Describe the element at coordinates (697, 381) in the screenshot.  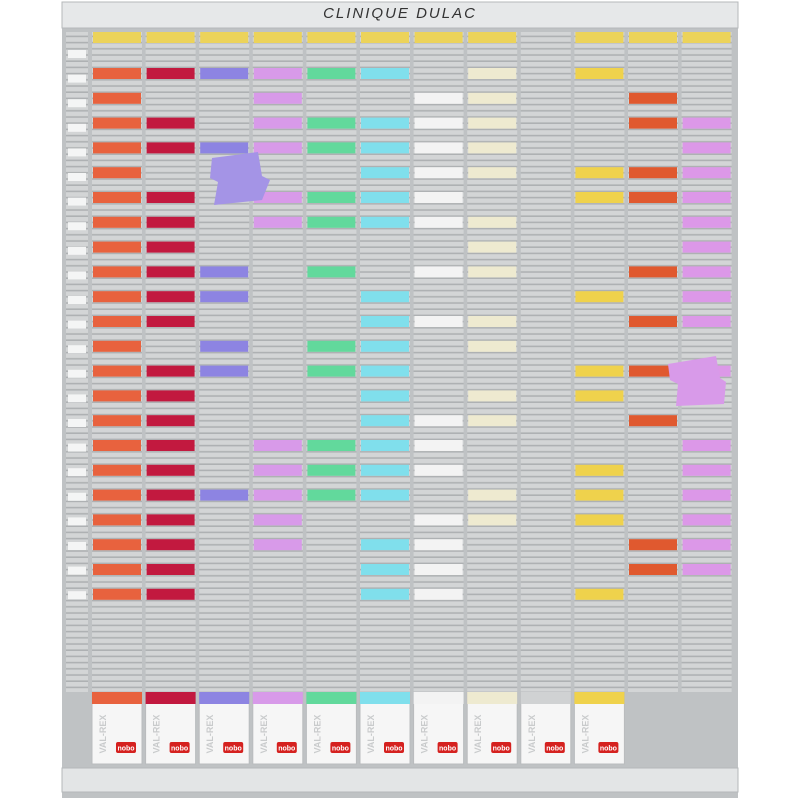
I see `loose-card` at that location.